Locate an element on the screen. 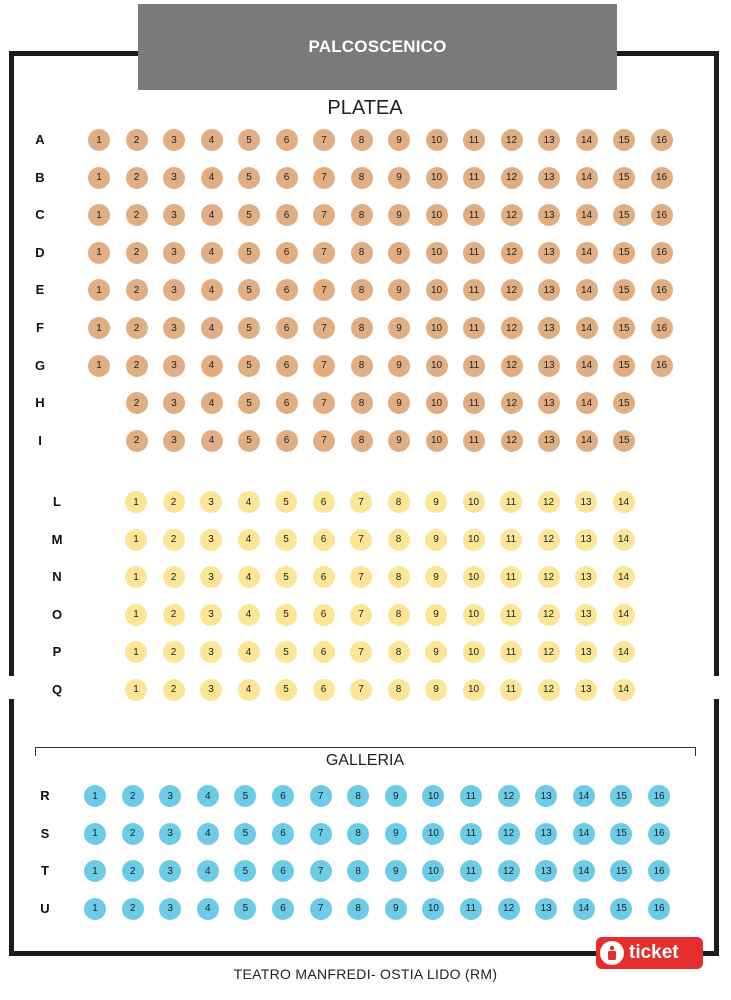 The image size is (731, 1000). seat-p-9: 9 is located at coordinates (436, 652).